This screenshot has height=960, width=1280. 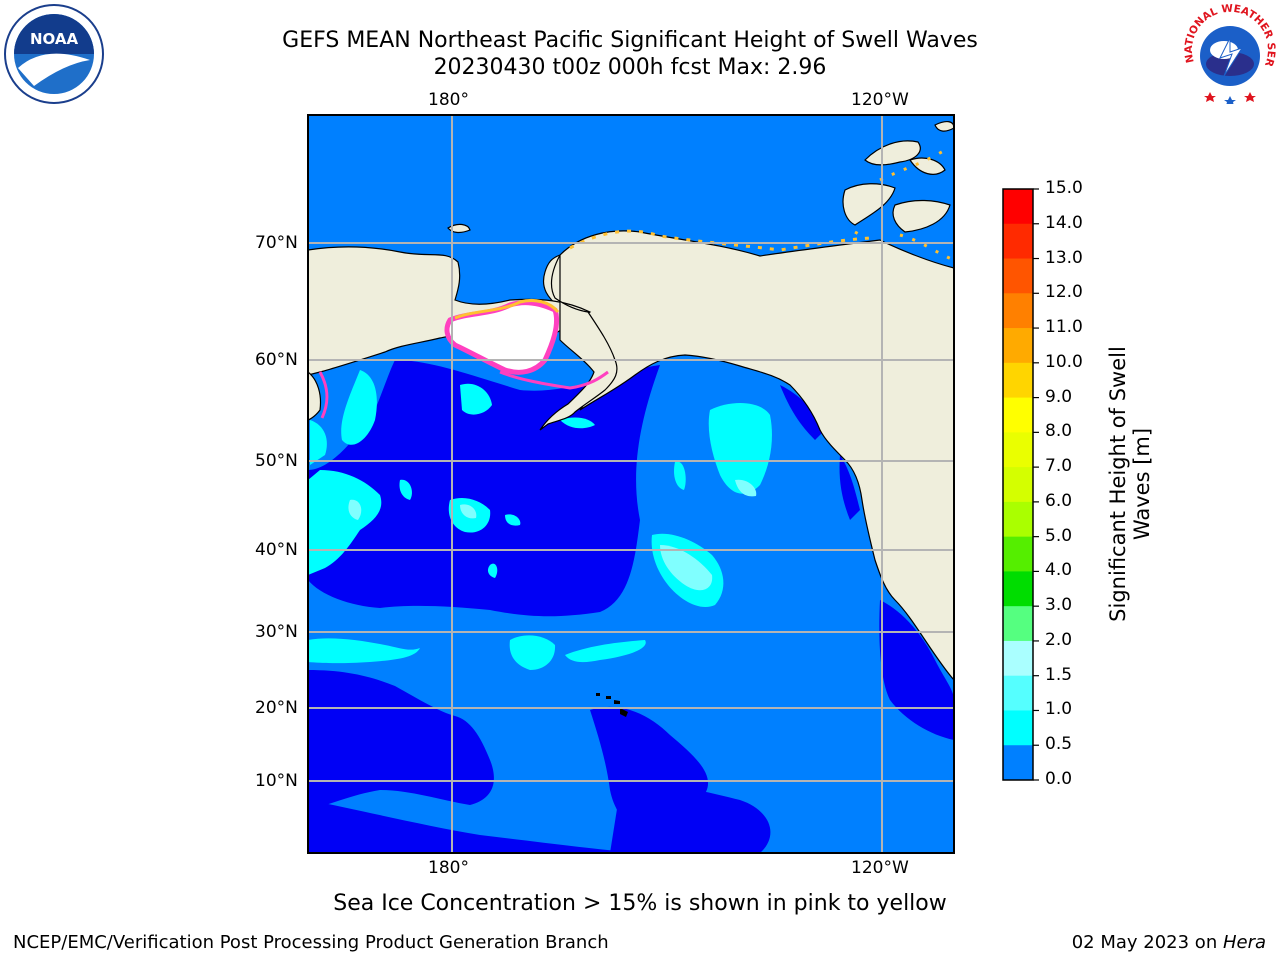 I want to click on lon-tick-top-120w: 120°W, so click(x=880, y=100).